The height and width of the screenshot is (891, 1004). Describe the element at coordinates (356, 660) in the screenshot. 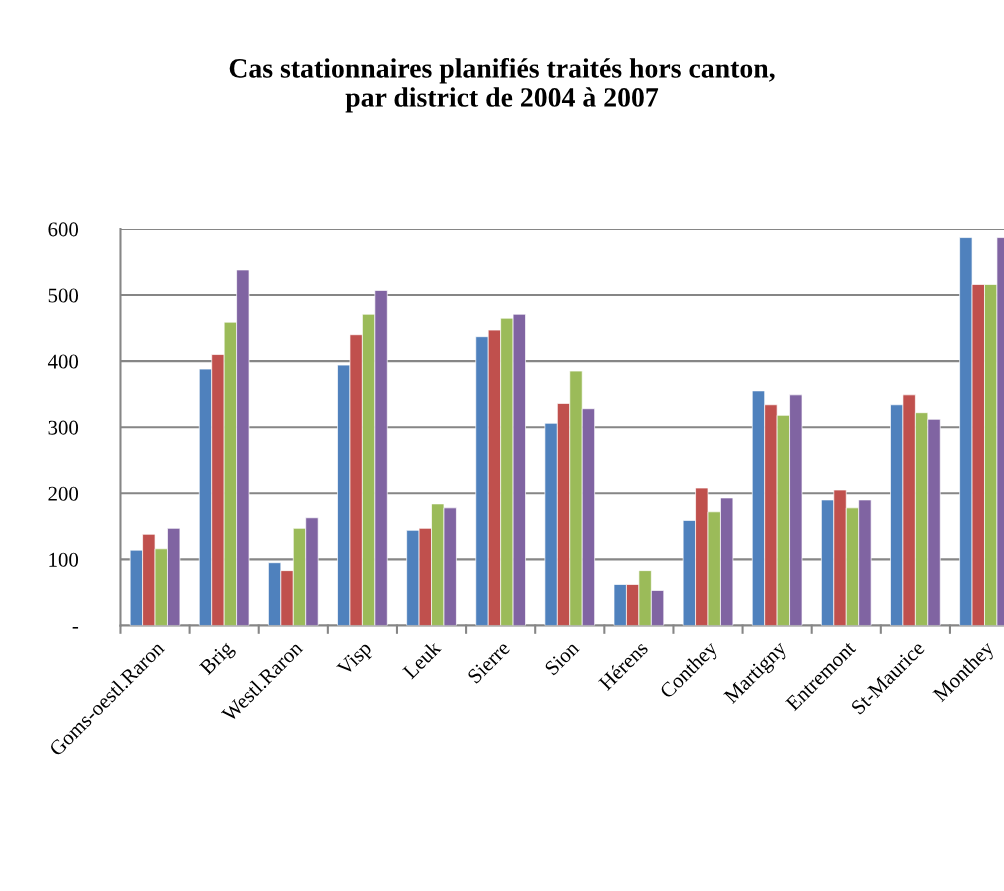

I see `x-tick-label: Visp` at that location.